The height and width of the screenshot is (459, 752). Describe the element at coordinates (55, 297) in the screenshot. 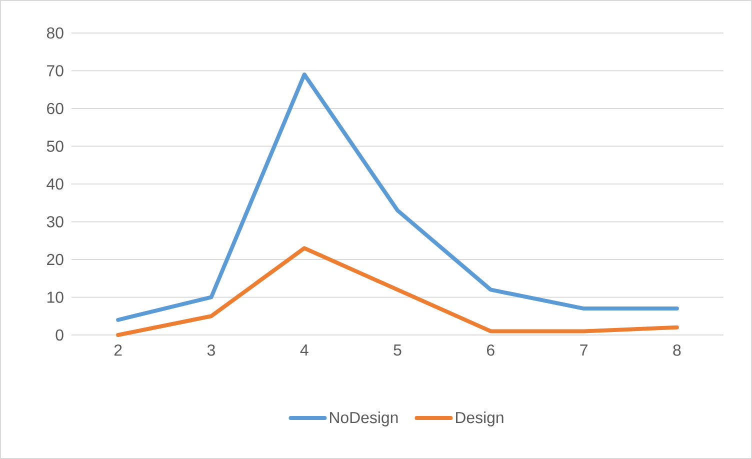

I see `y-tick-label: 10` at that location.